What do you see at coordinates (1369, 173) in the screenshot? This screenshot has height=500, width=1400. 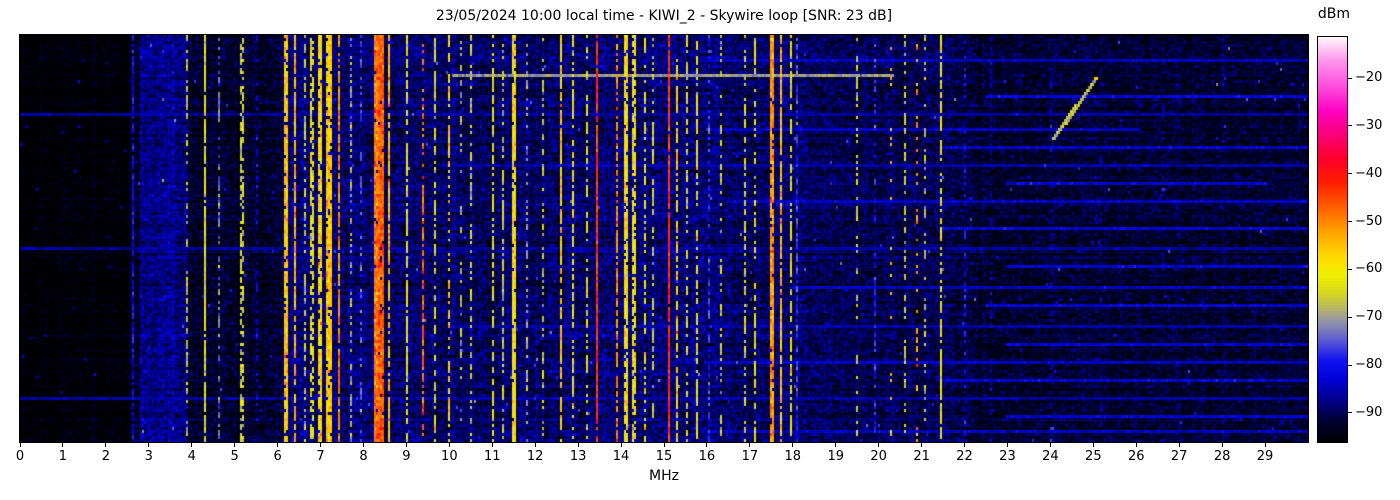 I see `colorbar-tick-label--40: −40` at bounding box center [1369, 173].